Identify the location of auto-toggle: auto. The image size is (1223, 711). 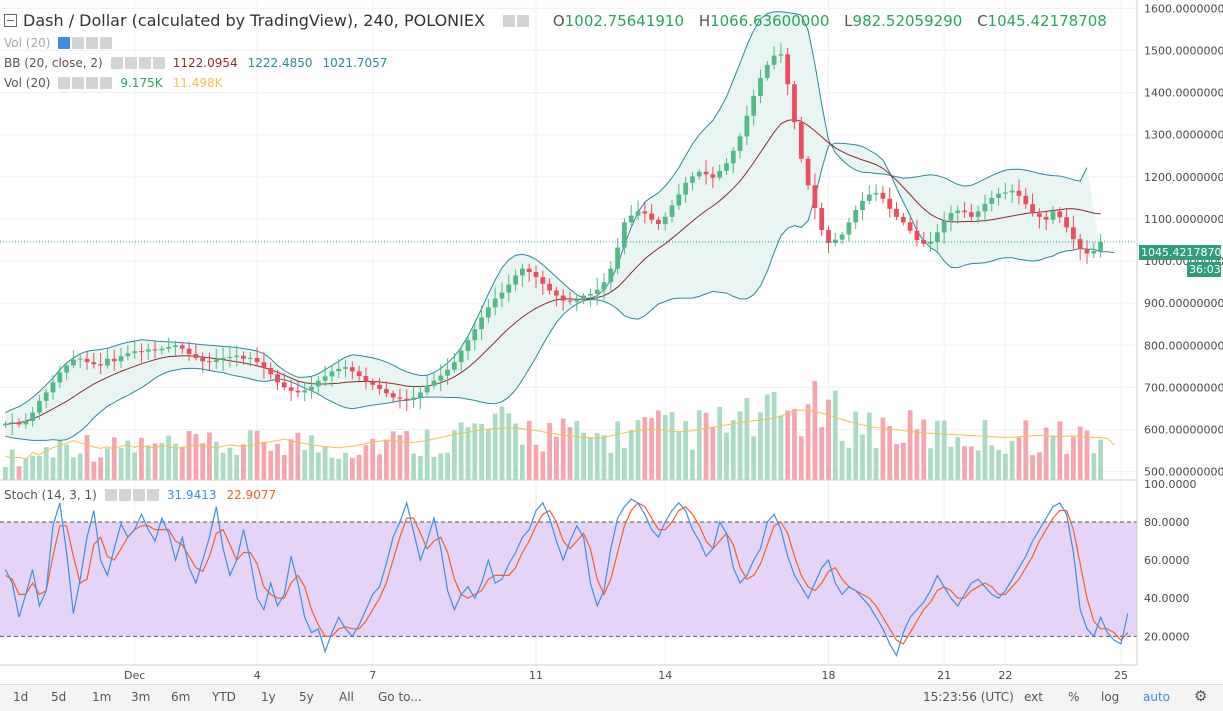
(1156, 697).